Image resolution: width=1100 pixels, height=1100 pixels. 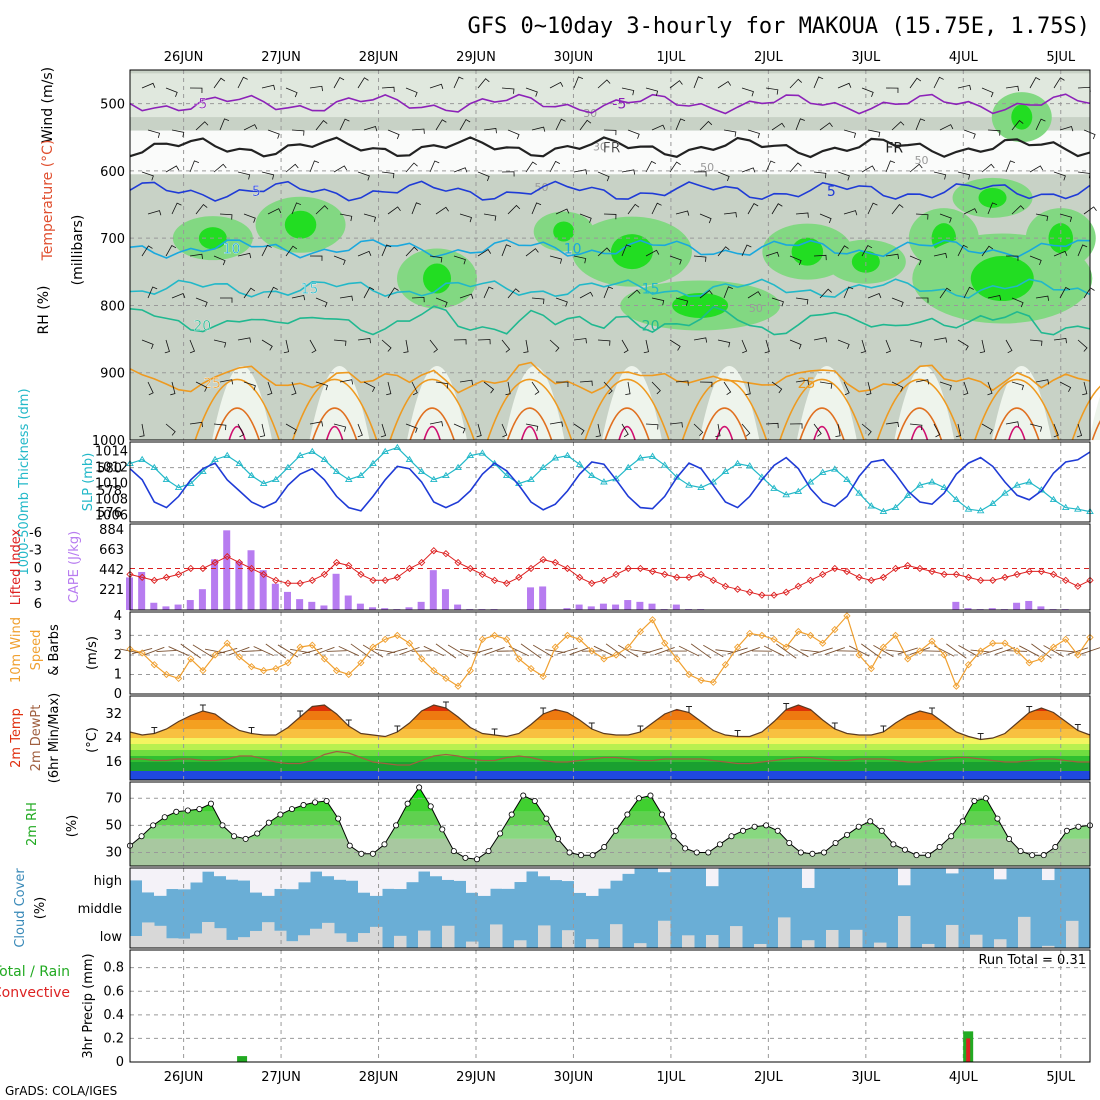 What do you see at coordinates (232, 249) in the screenshot?
I see `temperature-contour-label: 10` at bounding box center [232, 249].